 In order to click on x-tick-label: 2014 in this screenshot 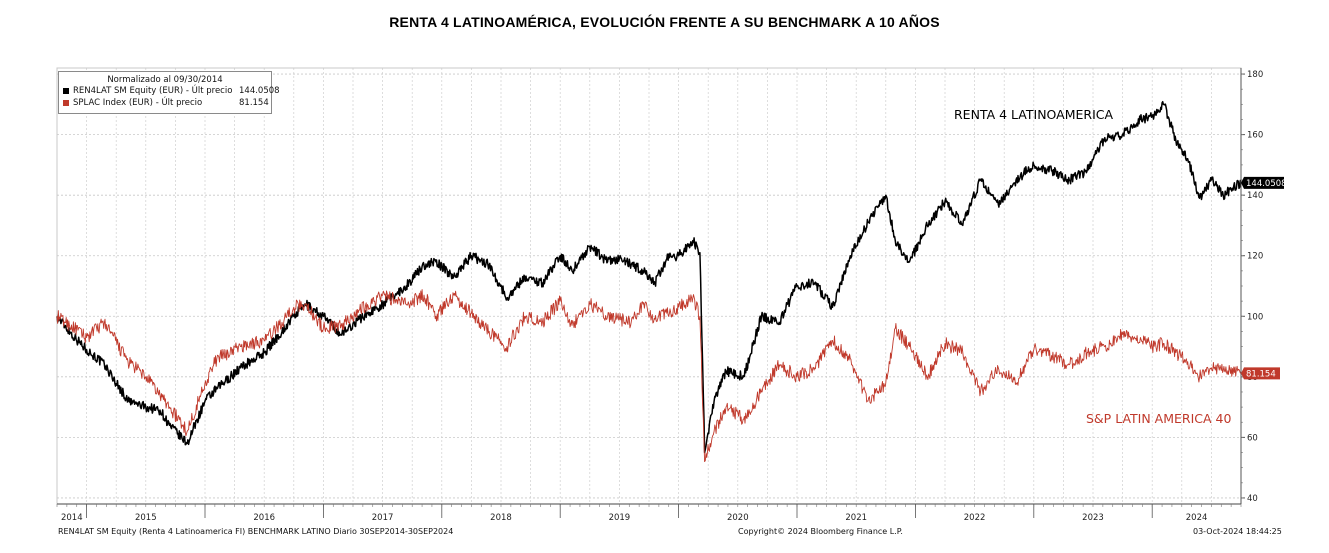, I will do `click(72, 518)`.